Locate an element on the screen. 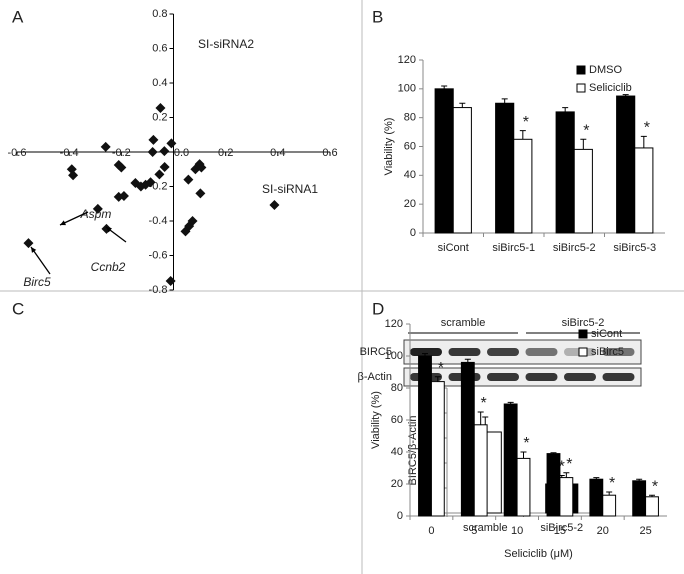 The height and width of the screenshot is (574, 684). y-tick-label: 60 is located at coordinates (410, 146).